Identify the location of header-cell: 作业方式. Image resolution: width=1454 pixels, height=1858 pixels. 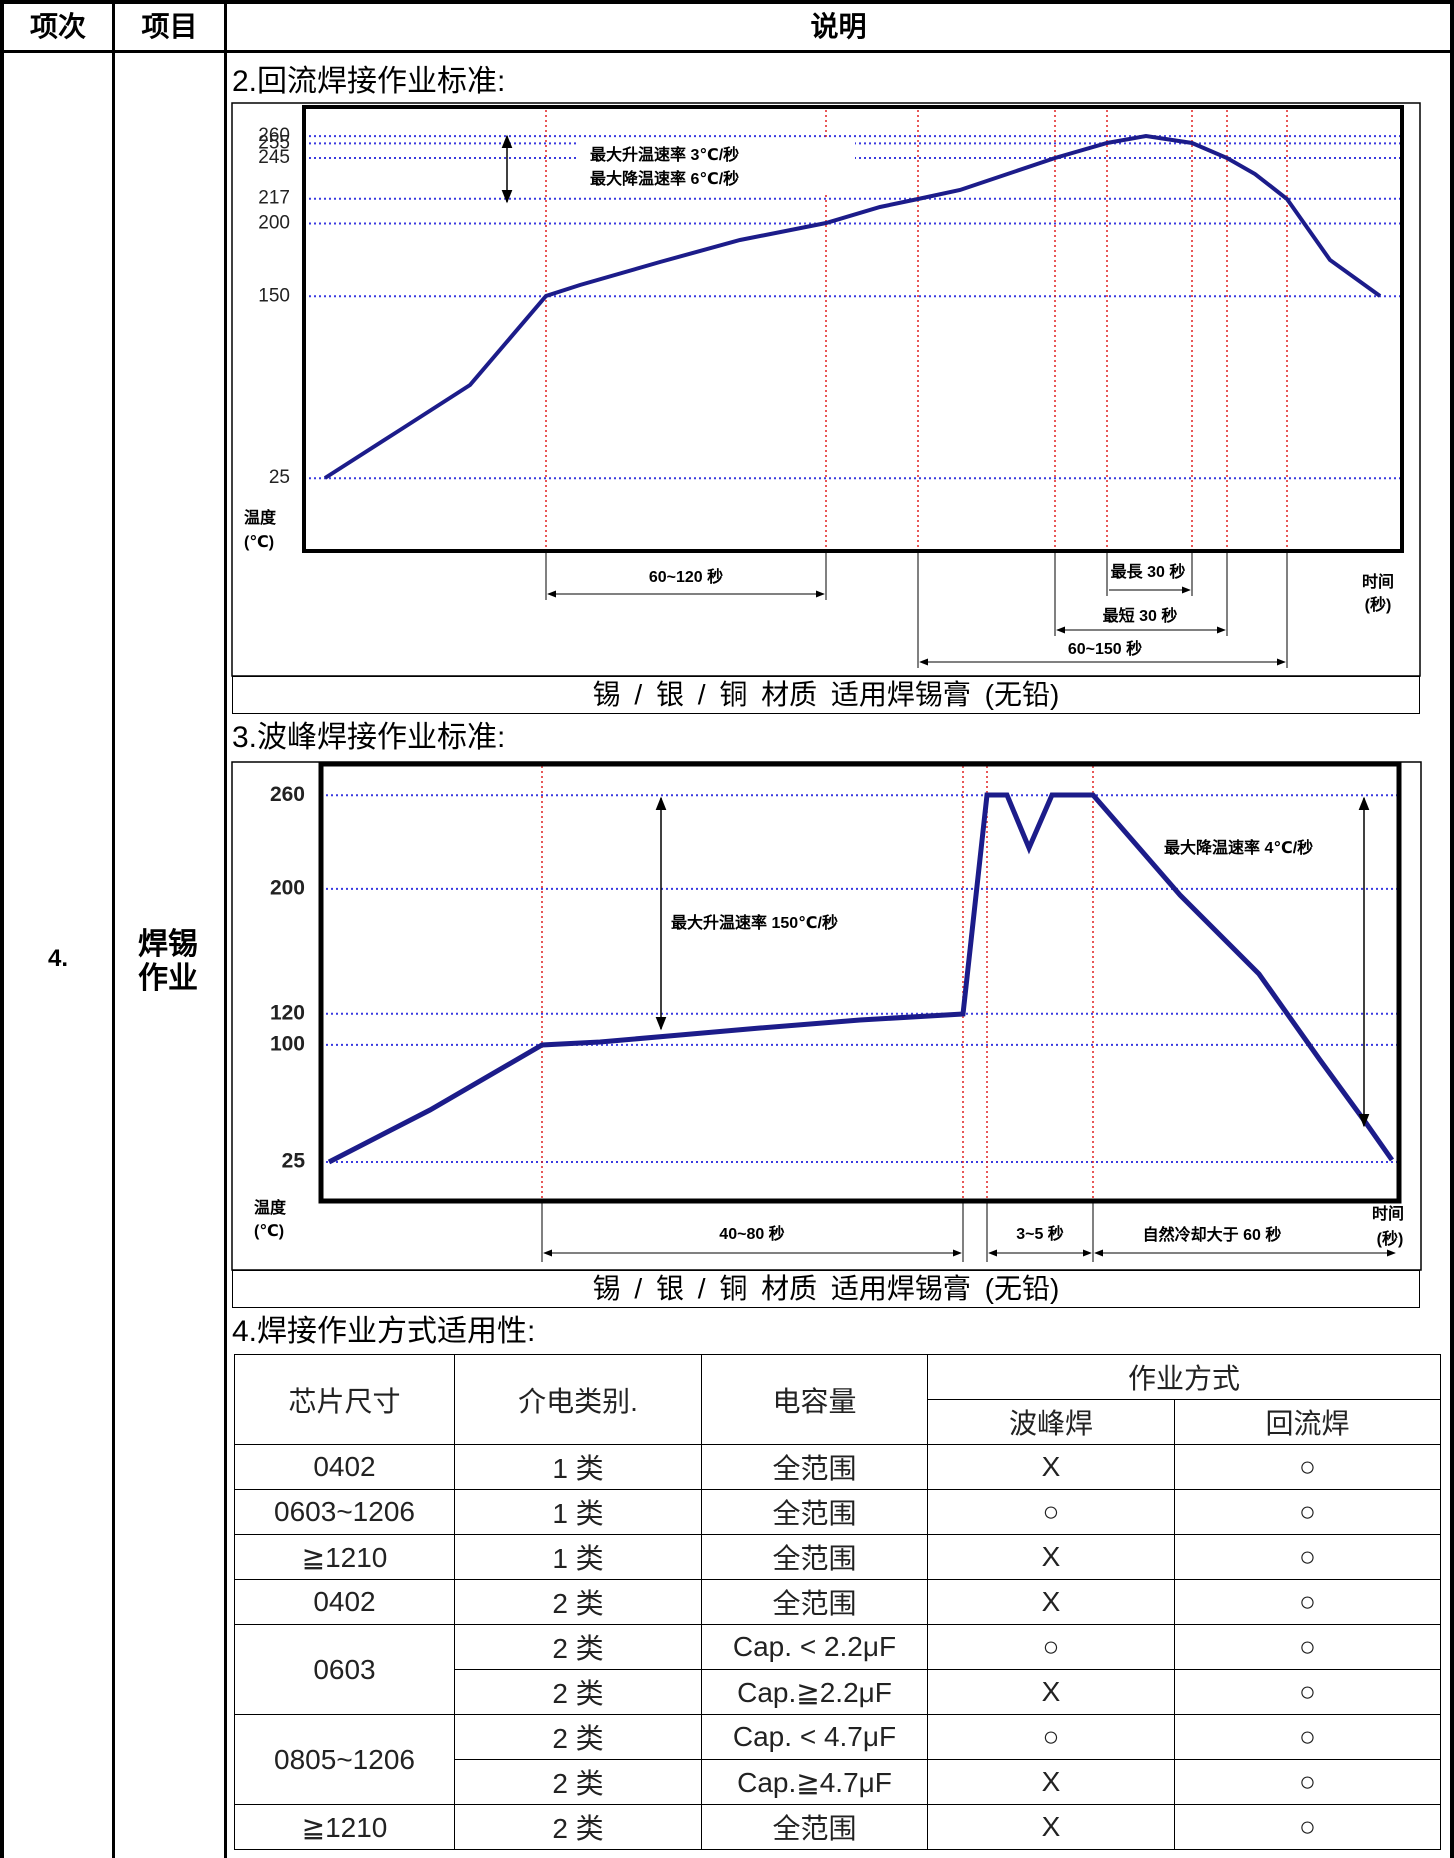
(1184, 1377).